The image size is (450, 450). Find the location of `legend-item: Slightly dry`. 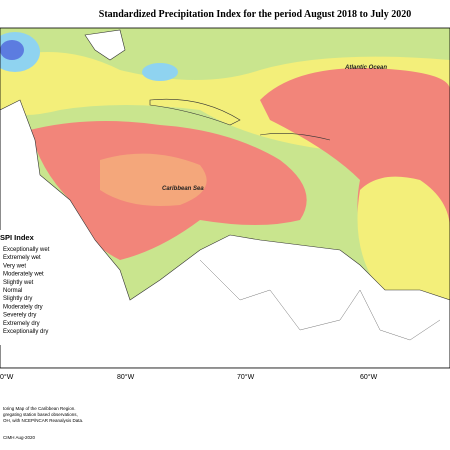

legend-item: Slightly dry is located at coordinates (17, 299).